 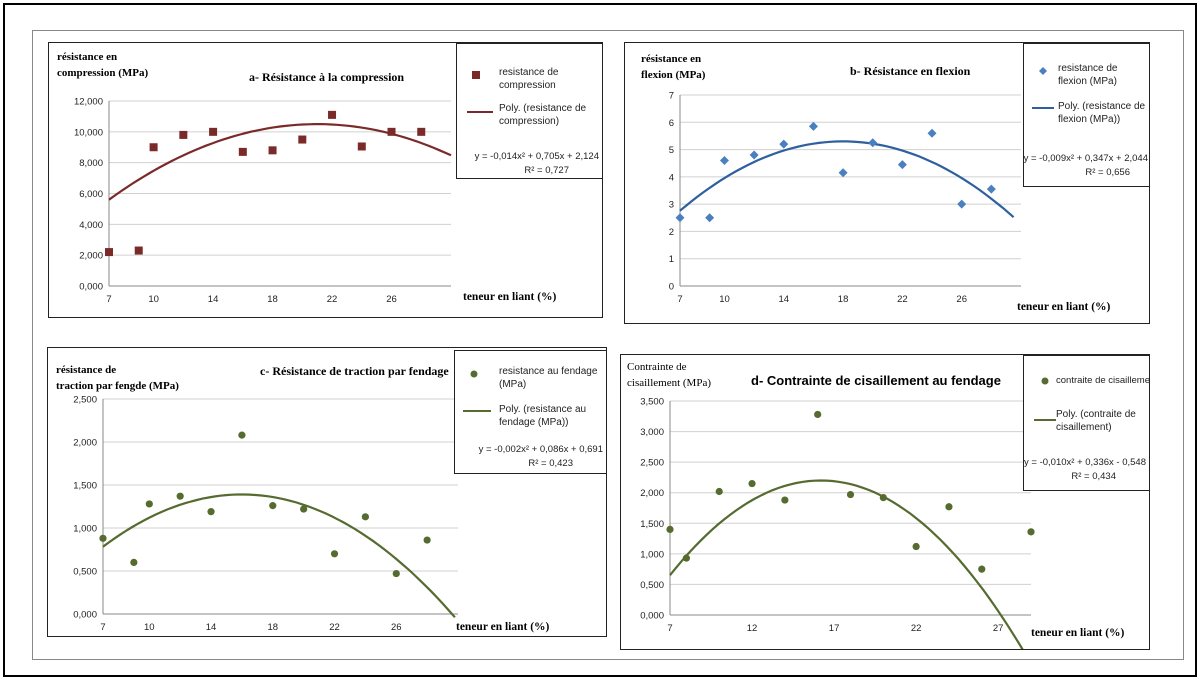 I want to click on chart-a-ylabel: résistance en compression (MPa), so click(x=103, y=65).